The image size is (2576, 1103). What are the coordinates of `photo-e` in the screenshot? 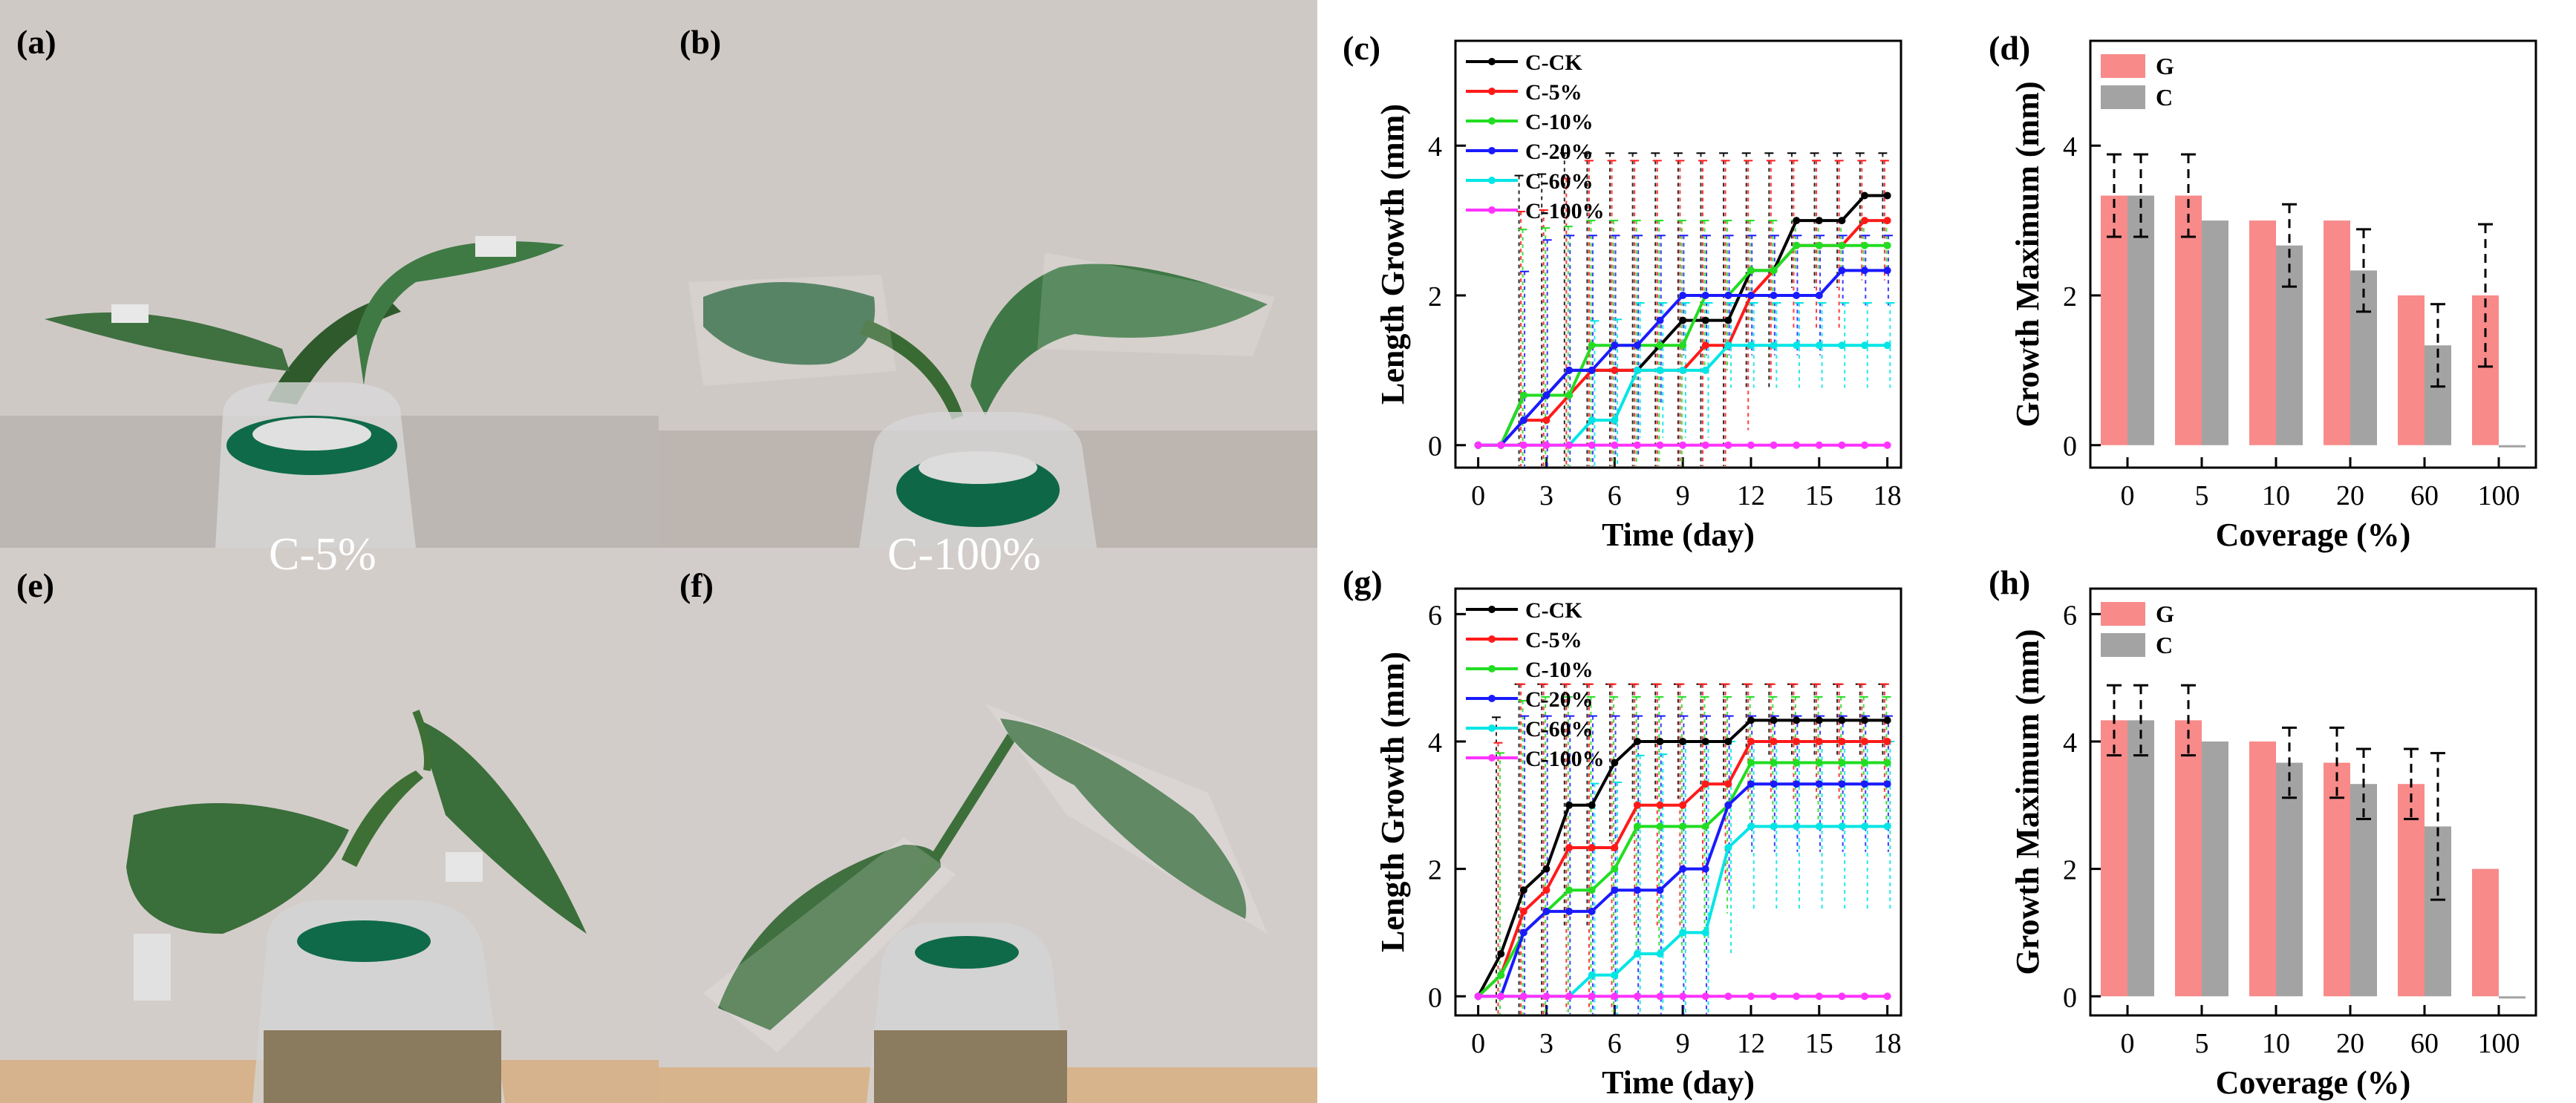 It's located at (329, 825).